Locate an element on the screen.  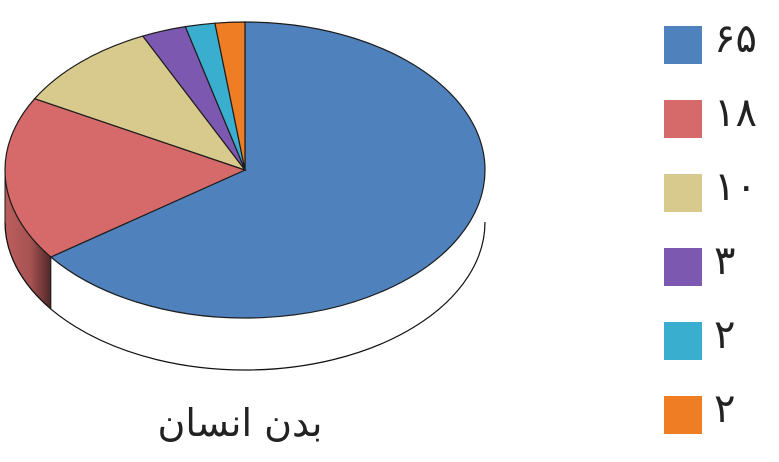
legend-label-1: ۶۵ is located at coordinates (735, 39).